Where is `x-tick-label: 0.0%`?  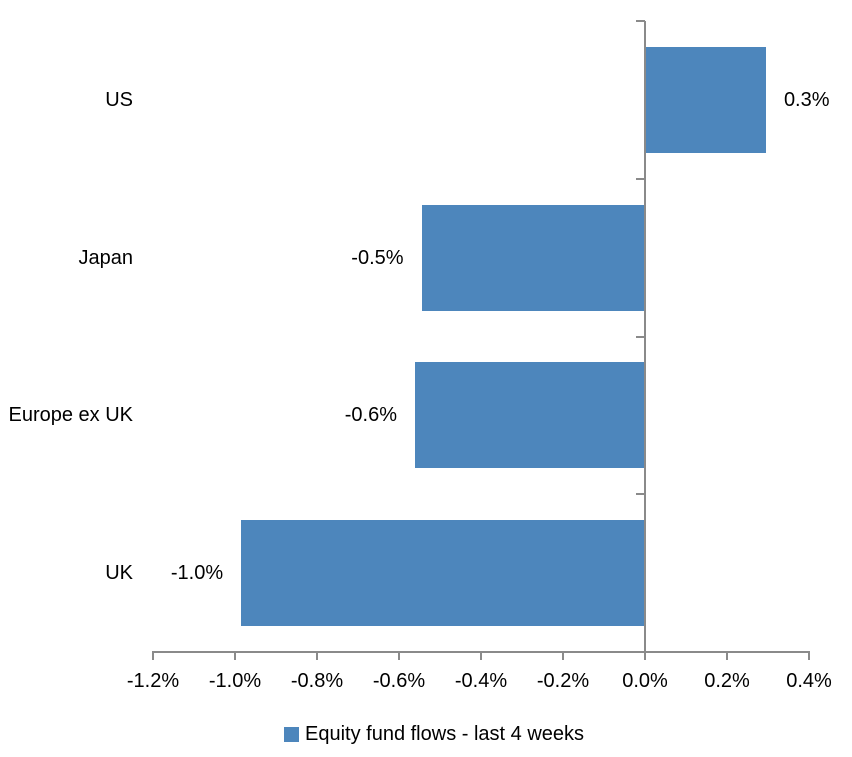 x-tick-label: 0.0% is located at coordinates (645, 681).